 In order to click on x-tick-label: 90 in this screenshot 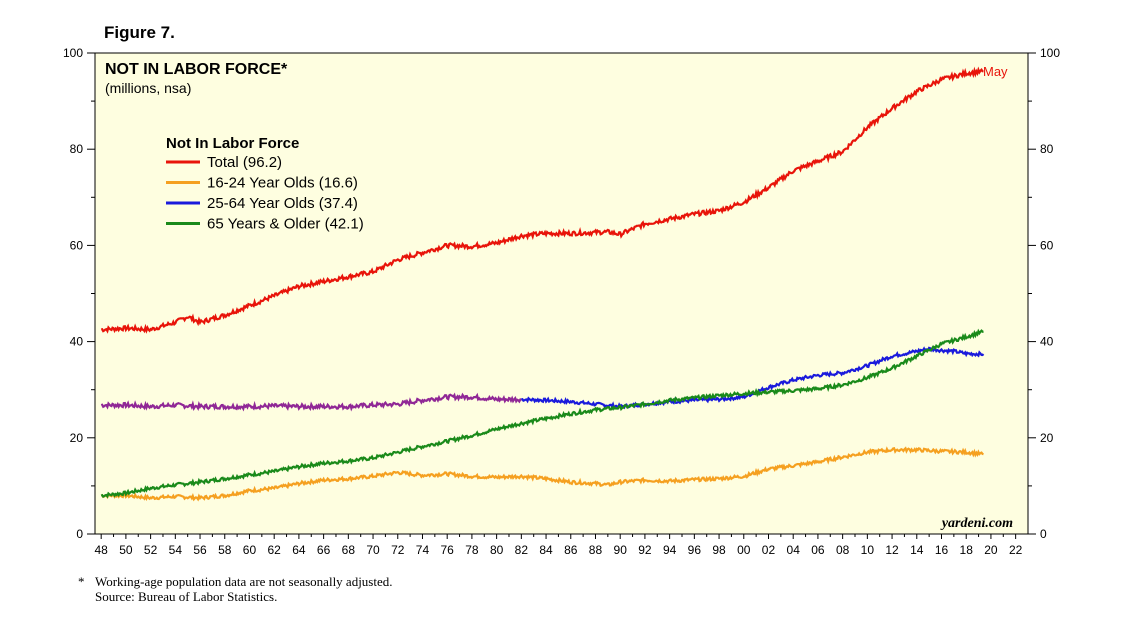, I will do `click(621, 550)`.